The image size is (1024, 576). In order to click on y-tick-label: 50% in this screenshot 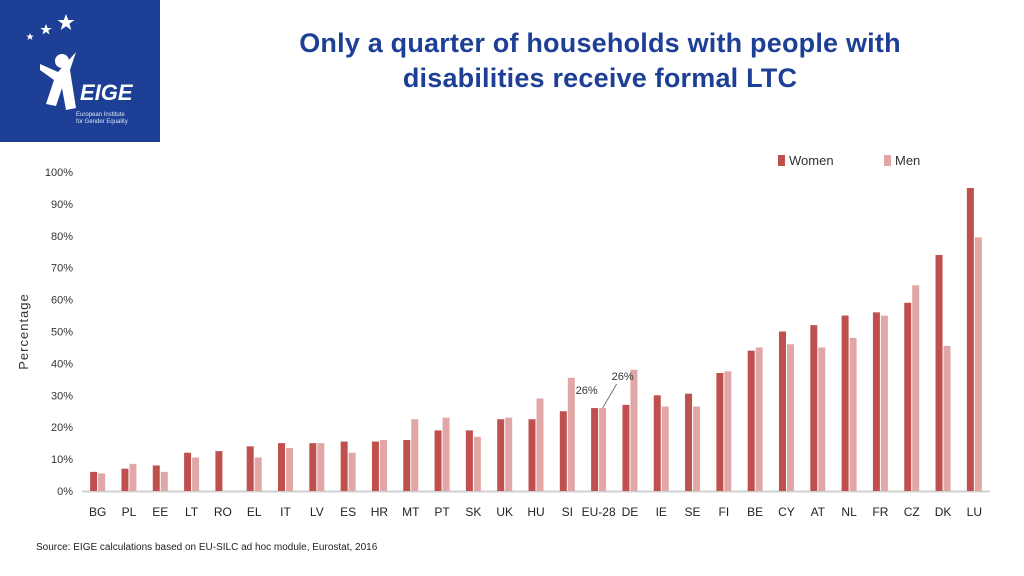, I will do `click(62, 333)`.